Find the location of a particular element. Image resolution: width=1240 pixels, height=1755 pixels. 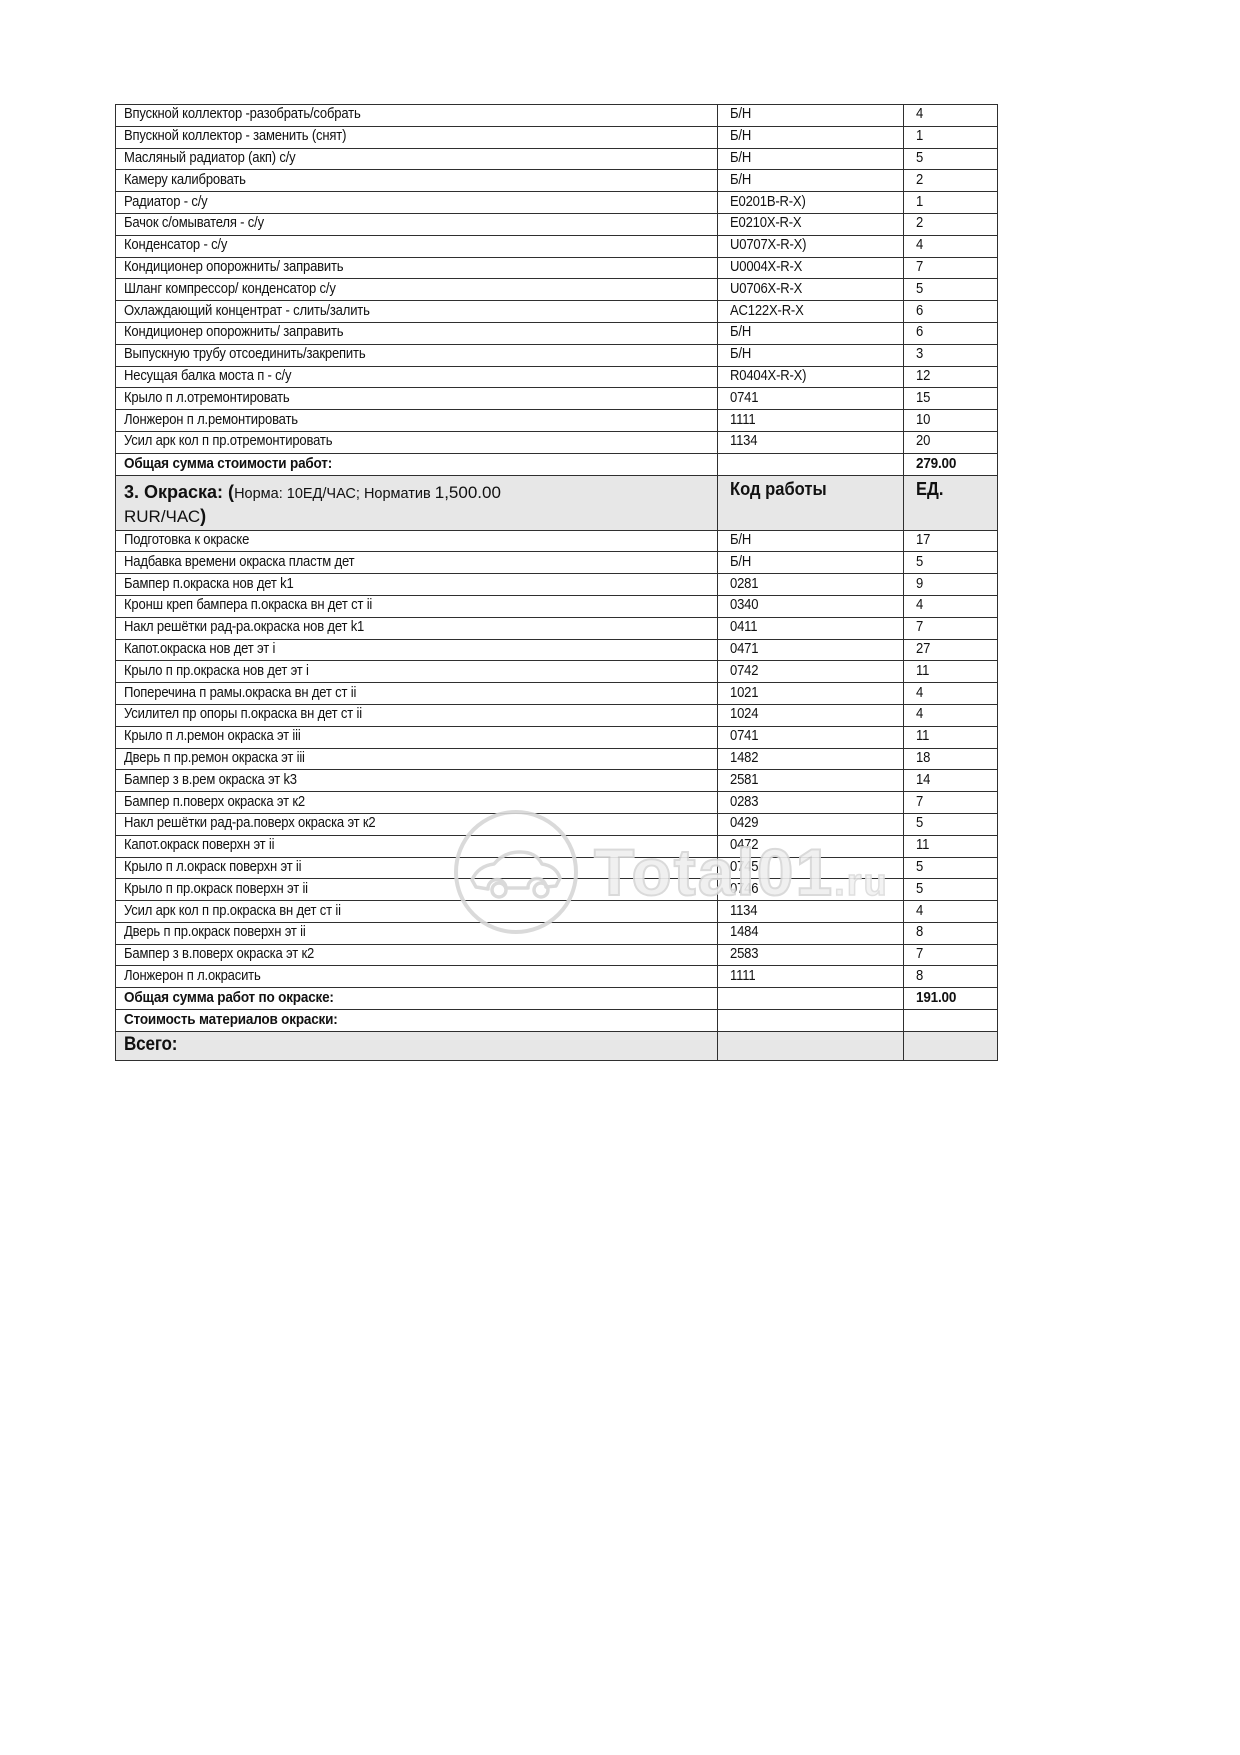

painting-total-value-cell: 191.00 is located at coordinates (950, 999).